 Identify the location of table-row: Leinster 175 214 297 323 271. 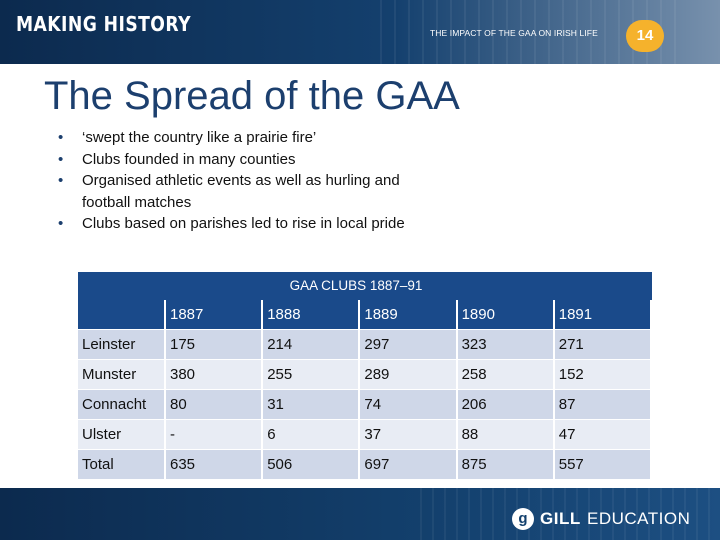
(365, 344).